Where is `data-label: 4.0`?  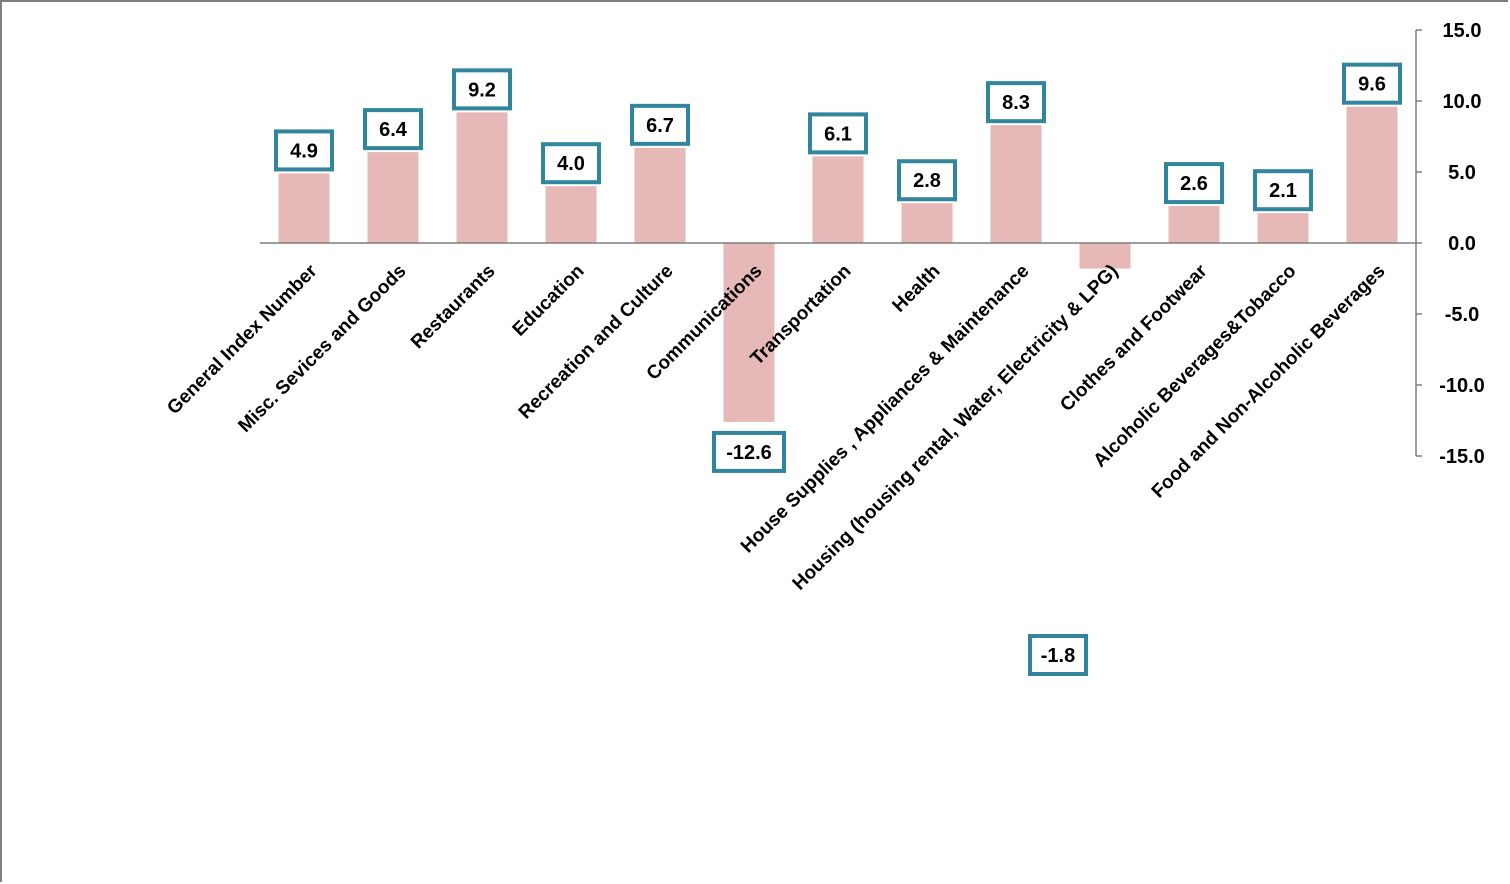 data-label: 4.0 is located at coordinates (571, 164).